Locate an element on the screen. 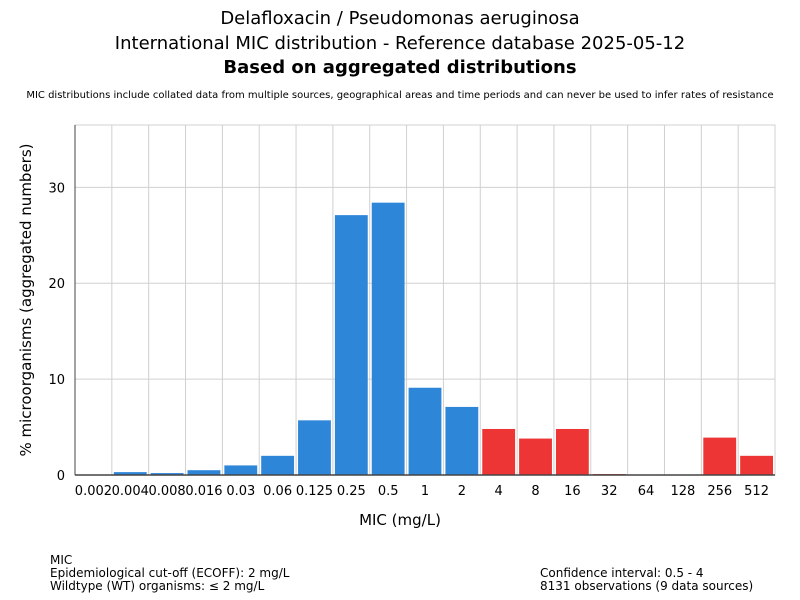 This screenshot has height=600, width=800. bar-0.016 is located at coordinates (204, 472).